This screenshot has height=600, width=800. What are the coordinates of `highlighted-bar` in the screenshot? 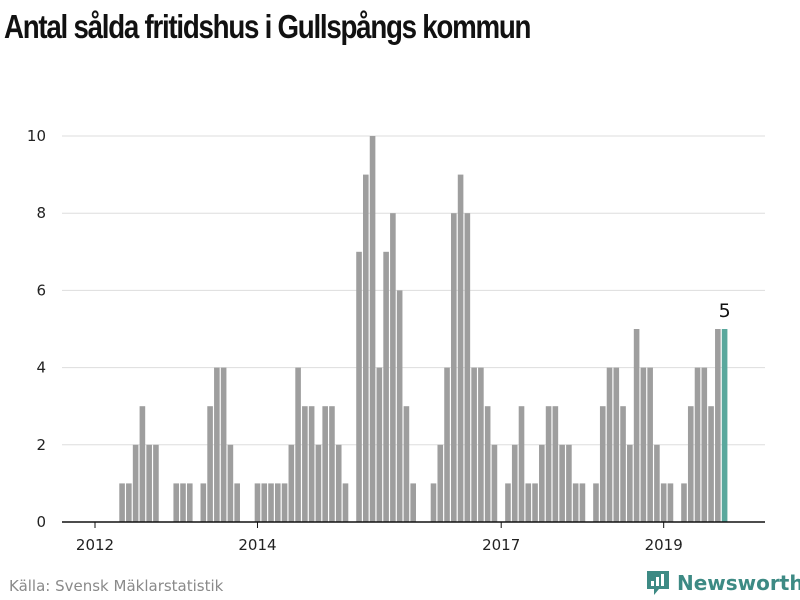 It's located at (724, 425).